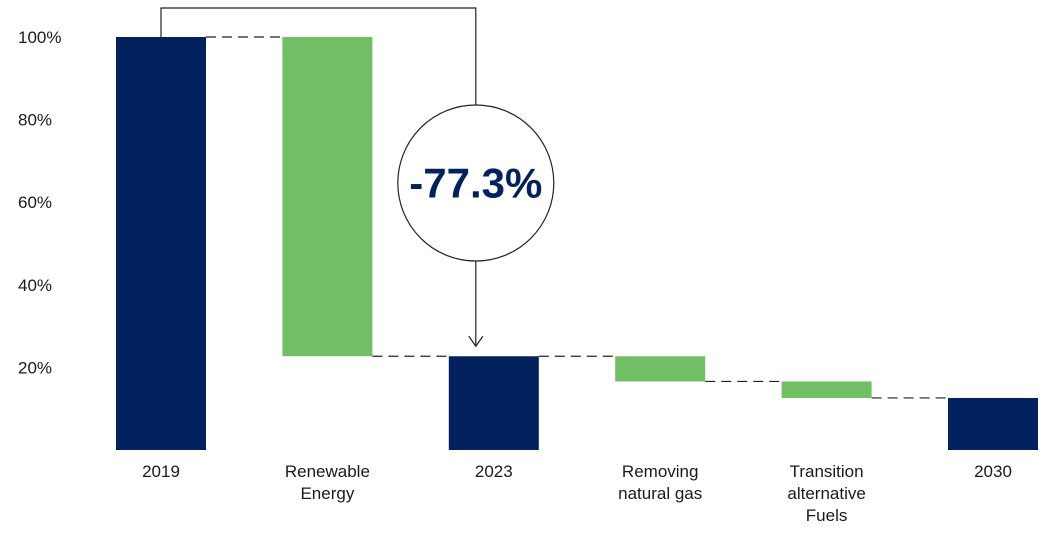 The width and height of the screenshot is (1044, 535). What do you see at coordinates (826, 493) in the screenshot?
I see `x-category-label: Transition alternative Fuels` at bounding box center [826, 493].